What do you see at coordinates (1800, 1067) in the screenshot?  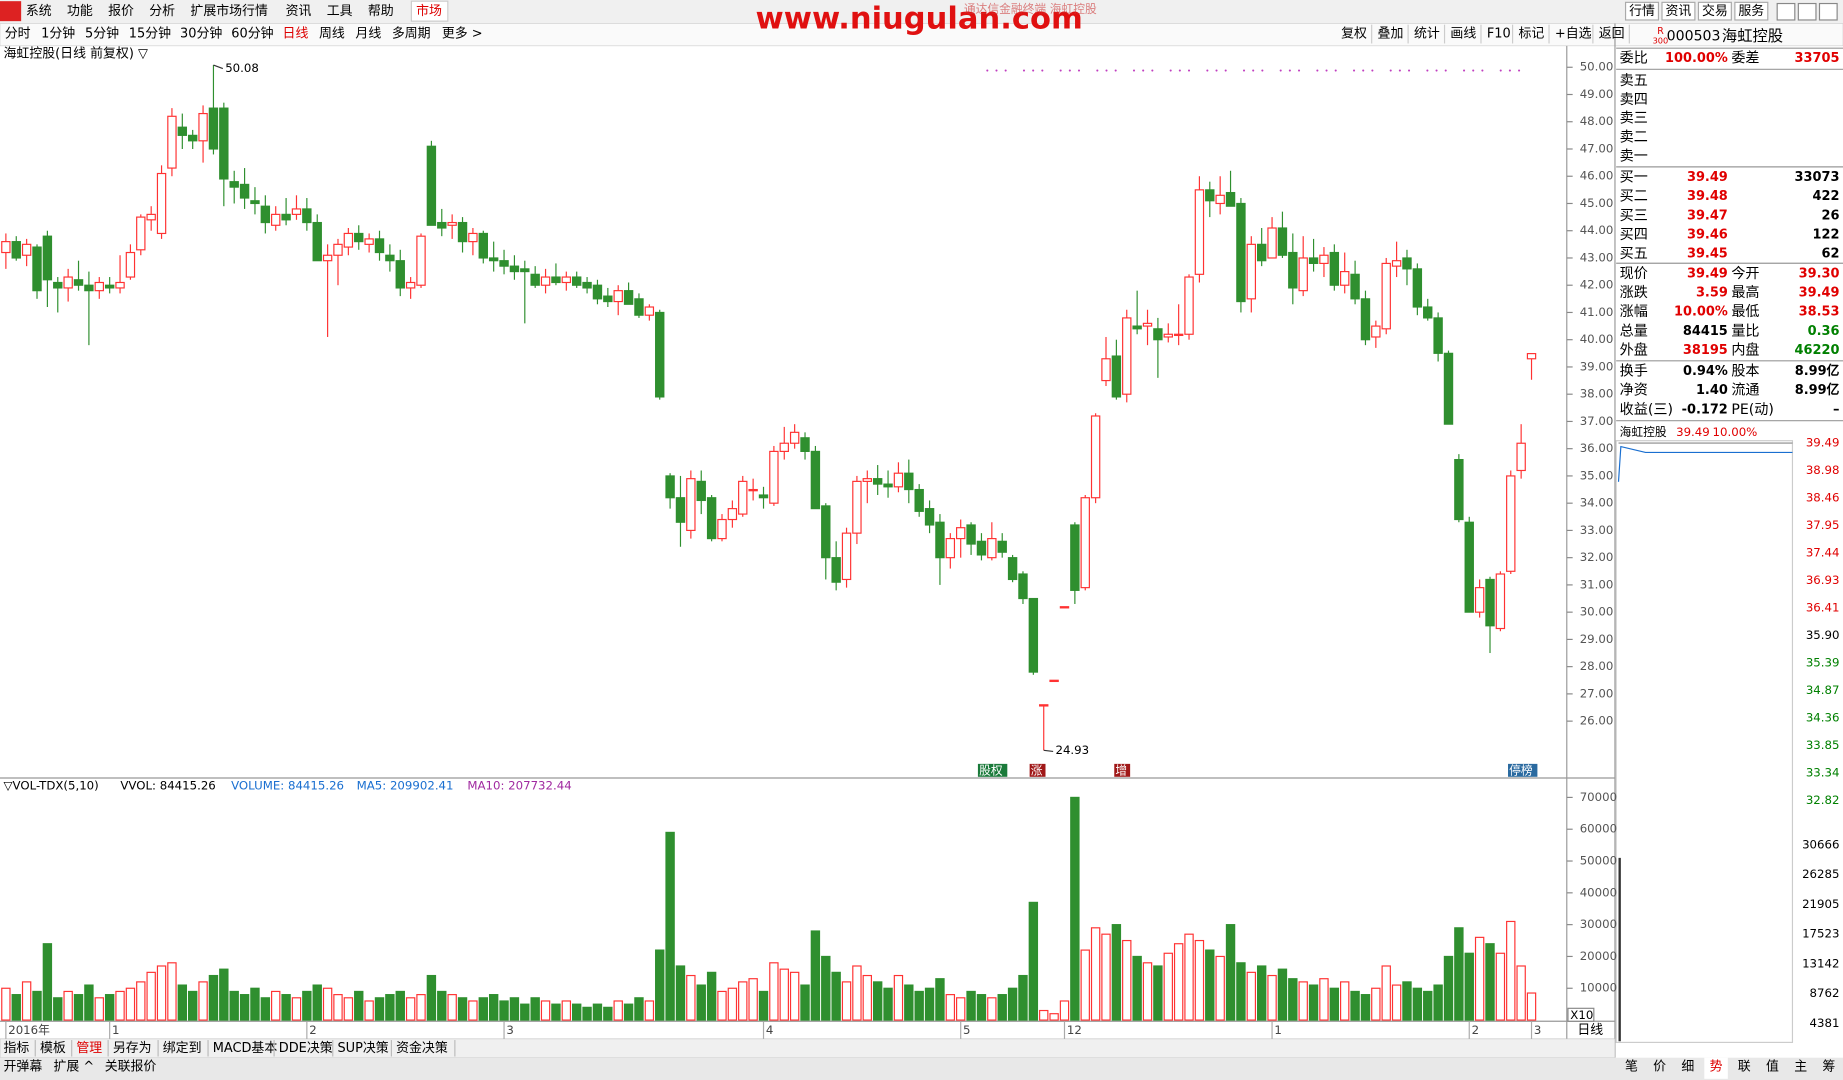 I see `side-tab: 主` at bounding box center [1800, 1067].